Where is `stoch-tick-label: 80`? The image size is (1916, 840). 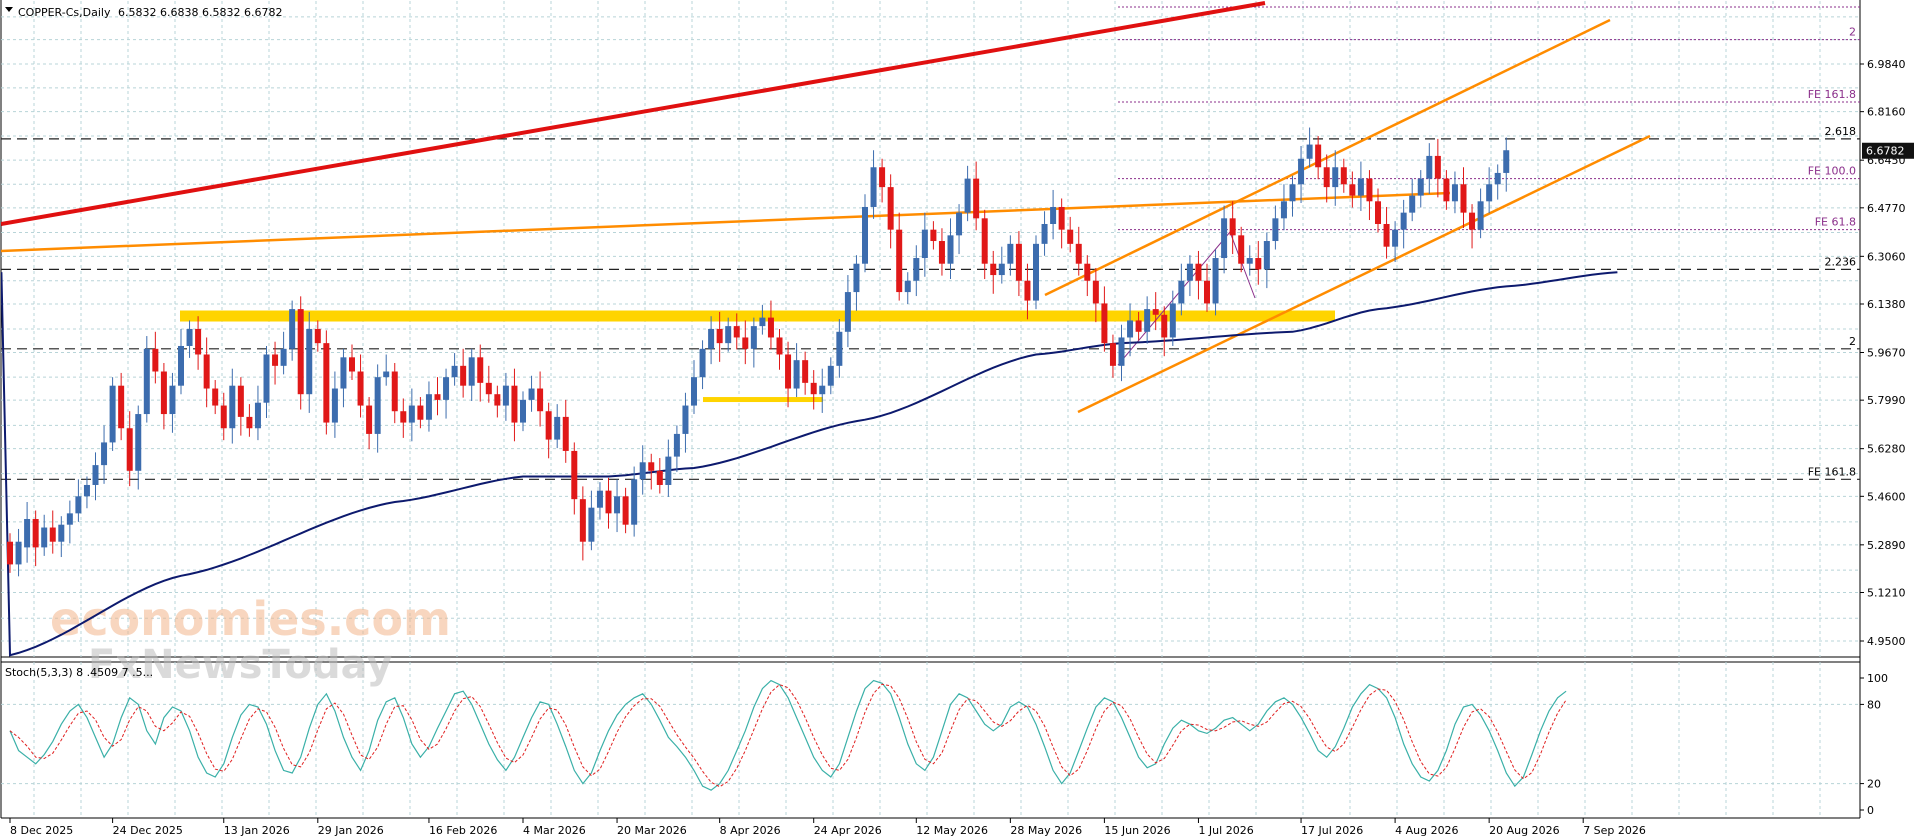 stoch-tick-label: 80 is located at coordinates (1874, 704).